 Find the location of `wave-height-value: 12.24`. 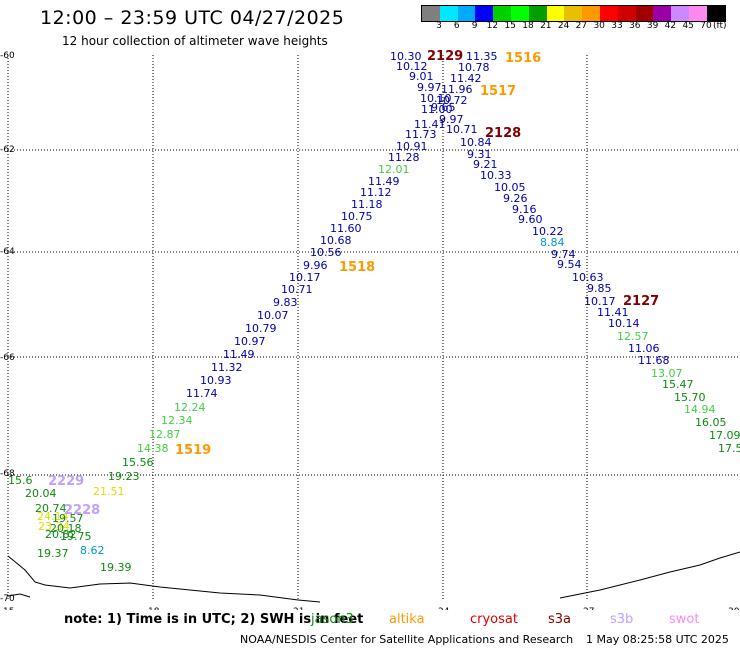

wave-height-value: 12.24 is located at coordinates (190, 407).